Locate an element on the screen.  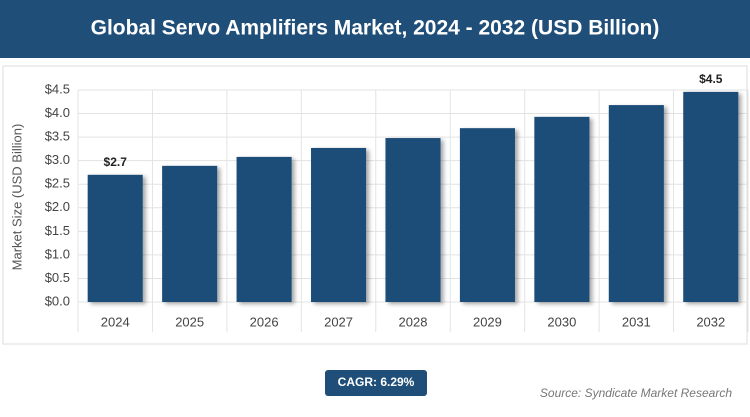
y-axis-label: Market Size (USD Billion) is located at coordinates (16, 197).